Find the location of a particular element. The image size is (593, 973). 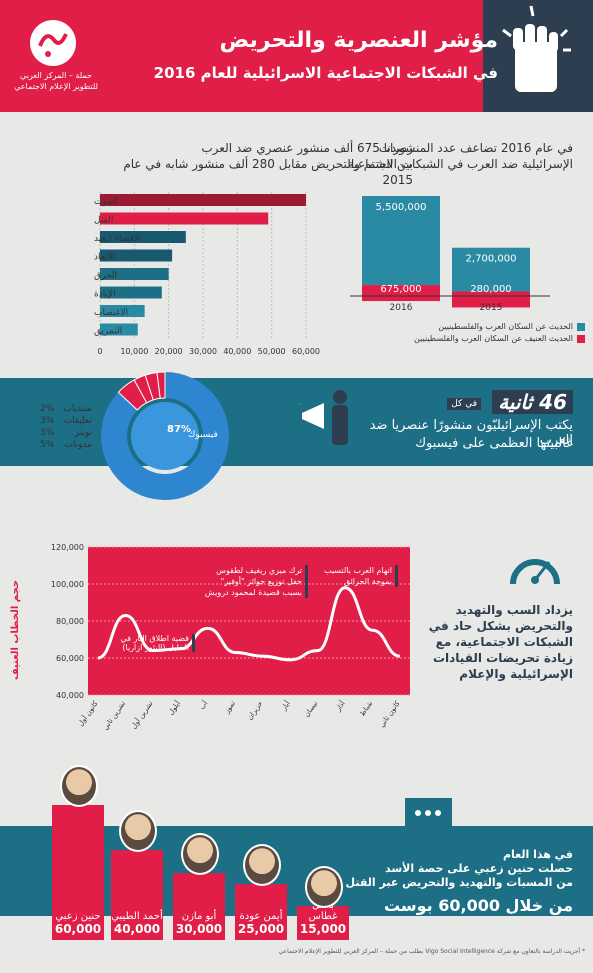

platform-row: تويتر 3% is located at coordinates (66, 433).